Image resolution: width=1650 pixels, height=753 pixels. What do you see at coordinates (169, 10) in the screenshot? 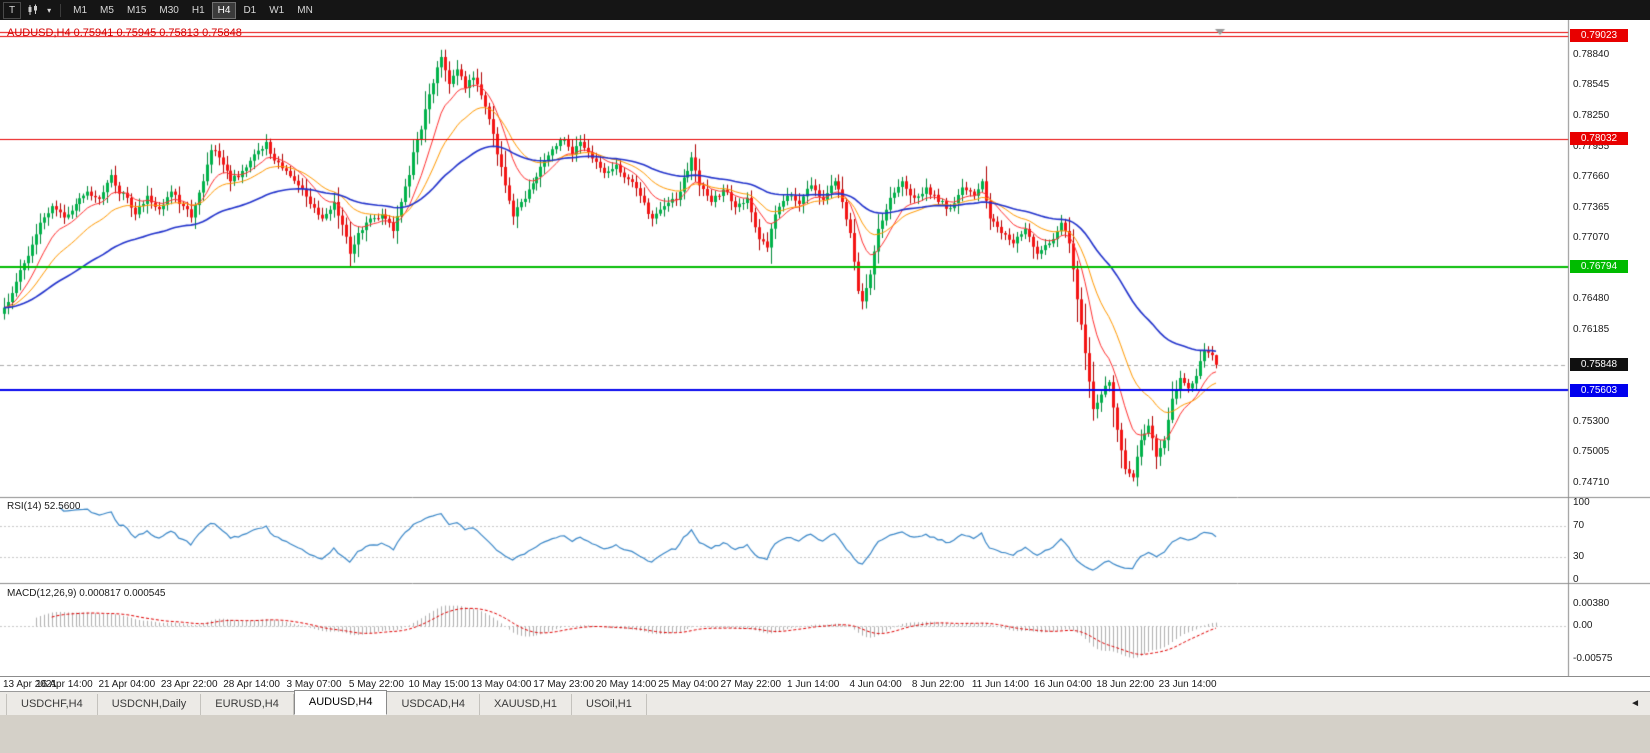
I see `timeframe-button-m30: M30` at bounding box center [169, 10].